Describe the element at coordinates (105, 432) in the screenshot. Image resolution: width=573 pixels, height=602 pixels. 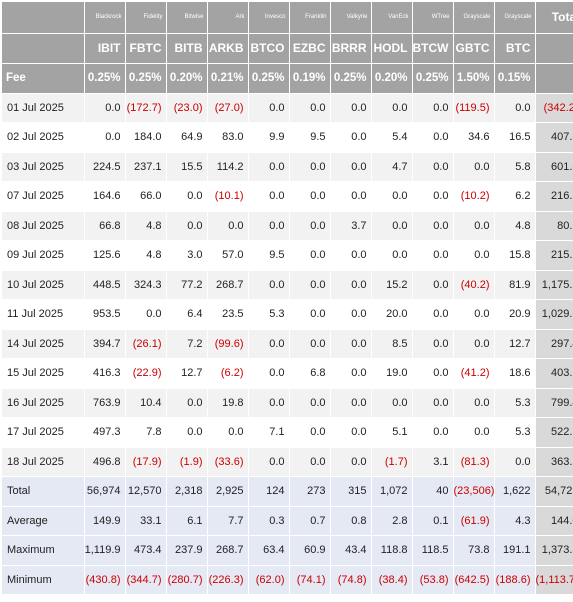
I see `flow-cell: 497.3` at that location.